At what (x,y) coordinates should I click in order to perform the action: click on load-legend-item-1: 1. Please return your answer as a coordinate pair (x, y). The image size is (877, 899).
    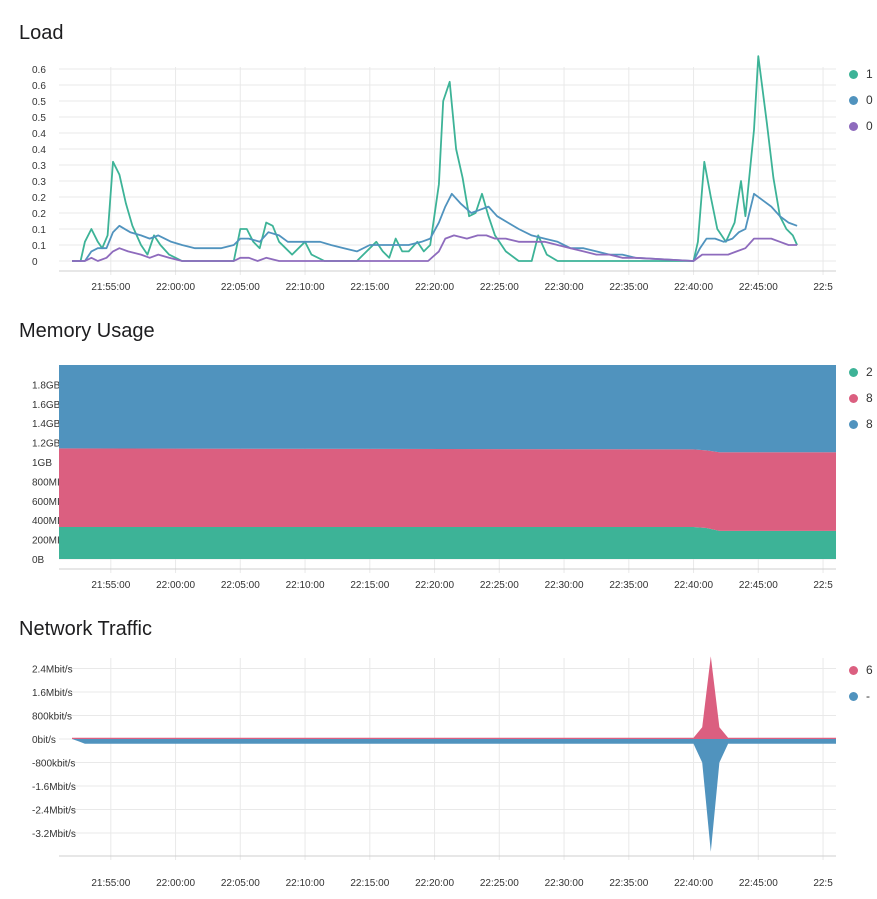
    Looking at the image, I should click on (863, 74).